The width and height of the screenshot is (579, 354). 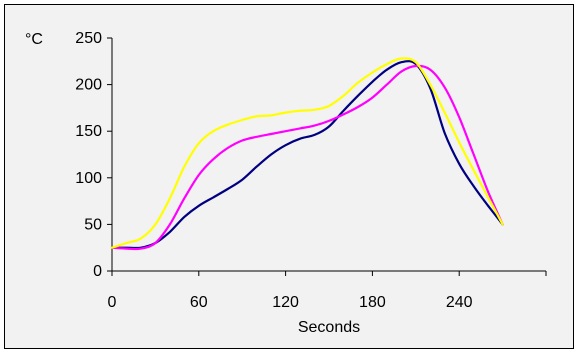 What do you see at coordinates (459, 302) in the screenshot?
I see `x-tick-label: 240` at bounding box center [459, 302].